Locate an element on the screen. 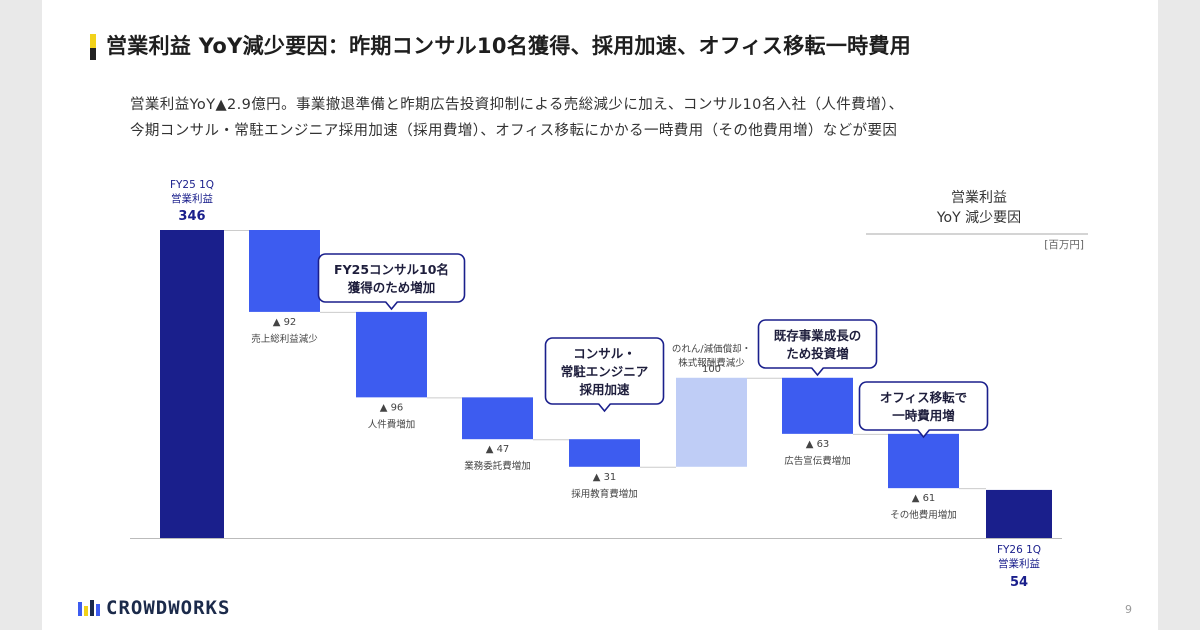 The width and height of the screenshot is (1200, 630). callout-2-line-2: 常駐エンジニア is located at coordinates (605, 371).